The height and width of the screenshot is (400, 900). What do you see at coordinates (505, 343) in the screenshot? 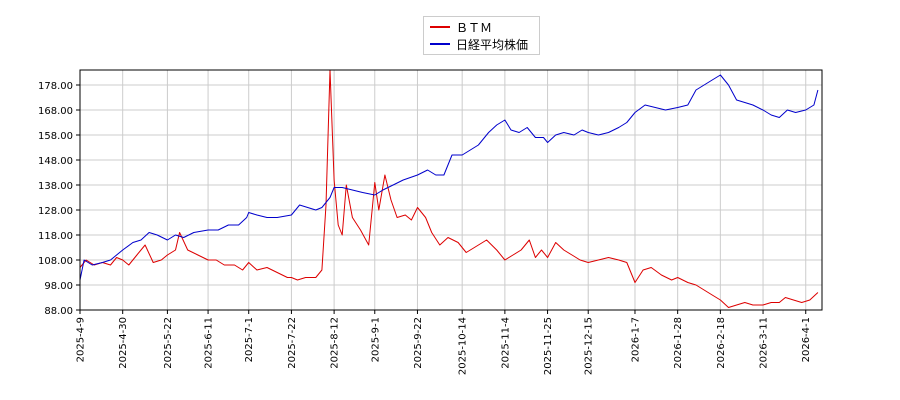
I see `x-tick-label: 2025-11-4` at bounding box center [505, 343].